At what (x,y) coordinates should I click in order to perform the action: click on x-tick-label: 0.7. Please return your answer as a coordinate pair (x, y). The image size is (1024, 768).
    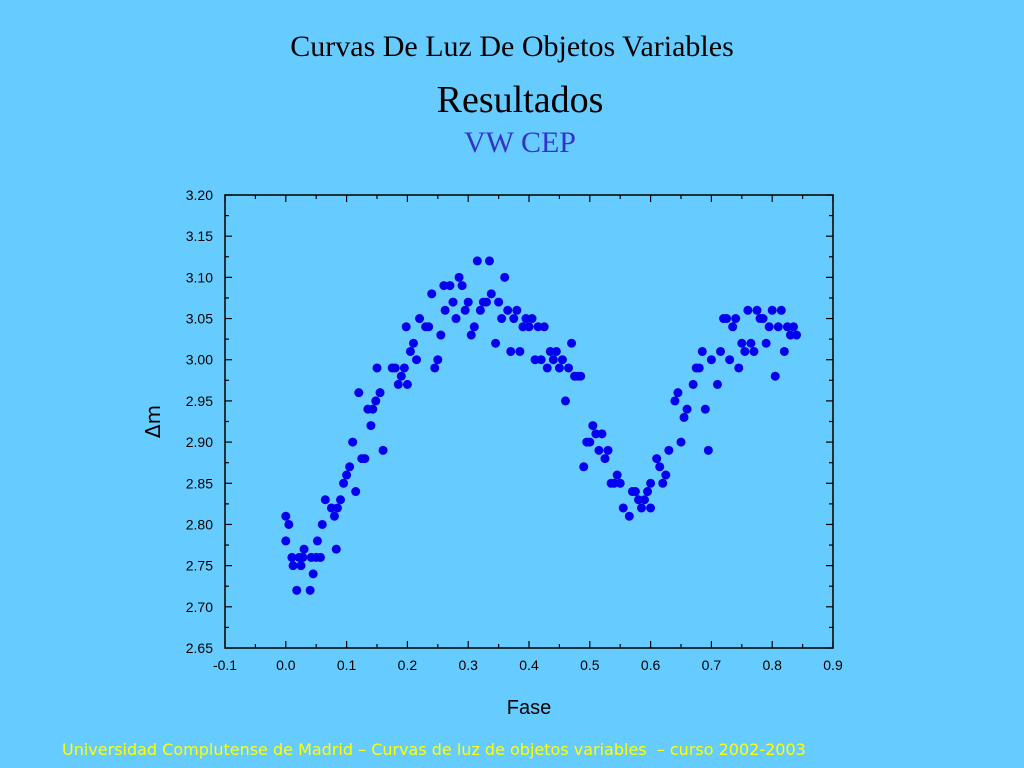
    Looking at the image, I should click on (712, 665).